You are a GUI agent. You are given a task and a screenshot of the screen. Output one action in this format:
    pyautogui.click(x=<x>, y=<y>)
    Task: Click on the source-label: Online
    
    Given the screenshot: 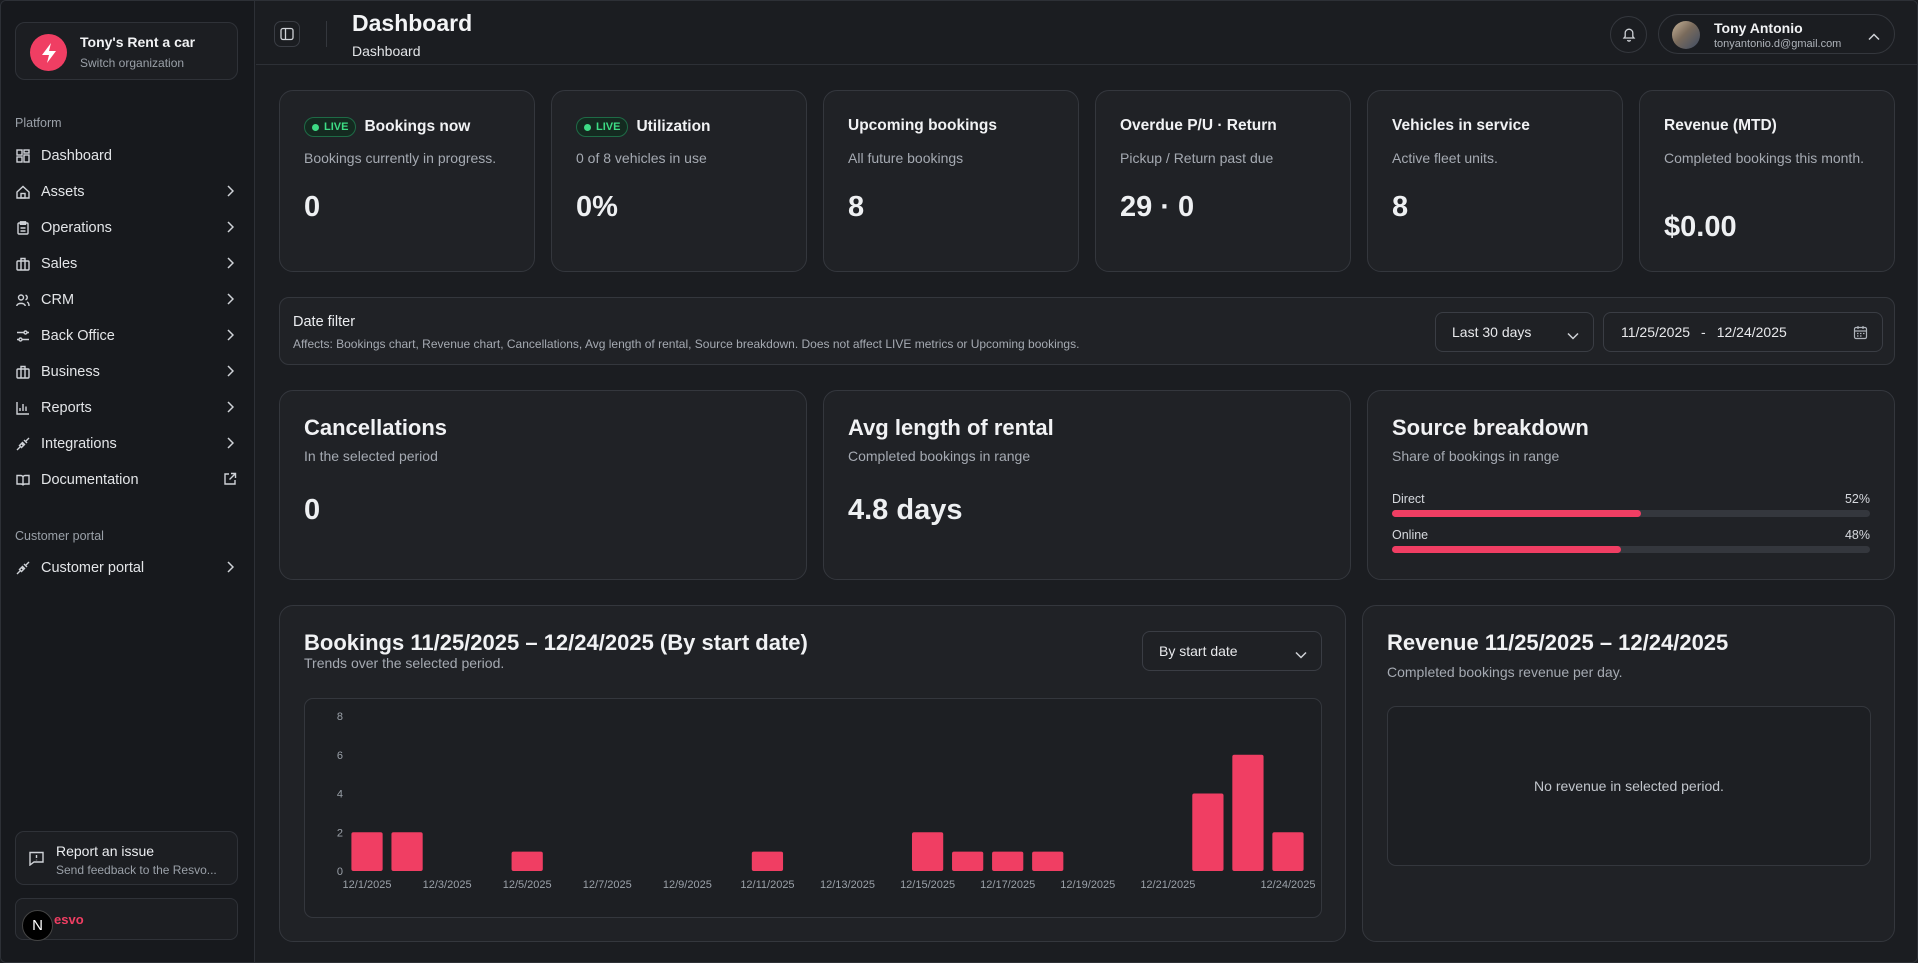 What is the action you would take?
    pyautogui.click(x=1410, y=535)
    